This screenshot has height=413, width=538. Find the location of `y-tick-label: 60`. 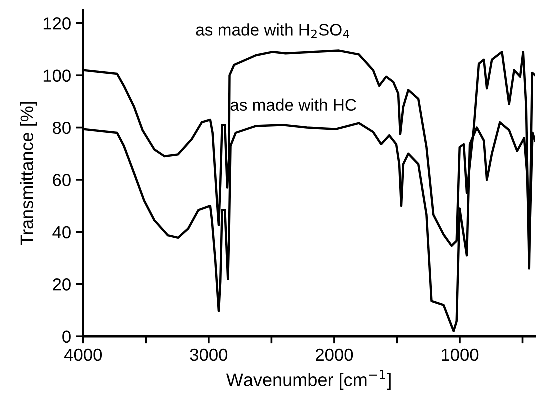

y-tick-label: 60 is located at coordinates (62, 180).